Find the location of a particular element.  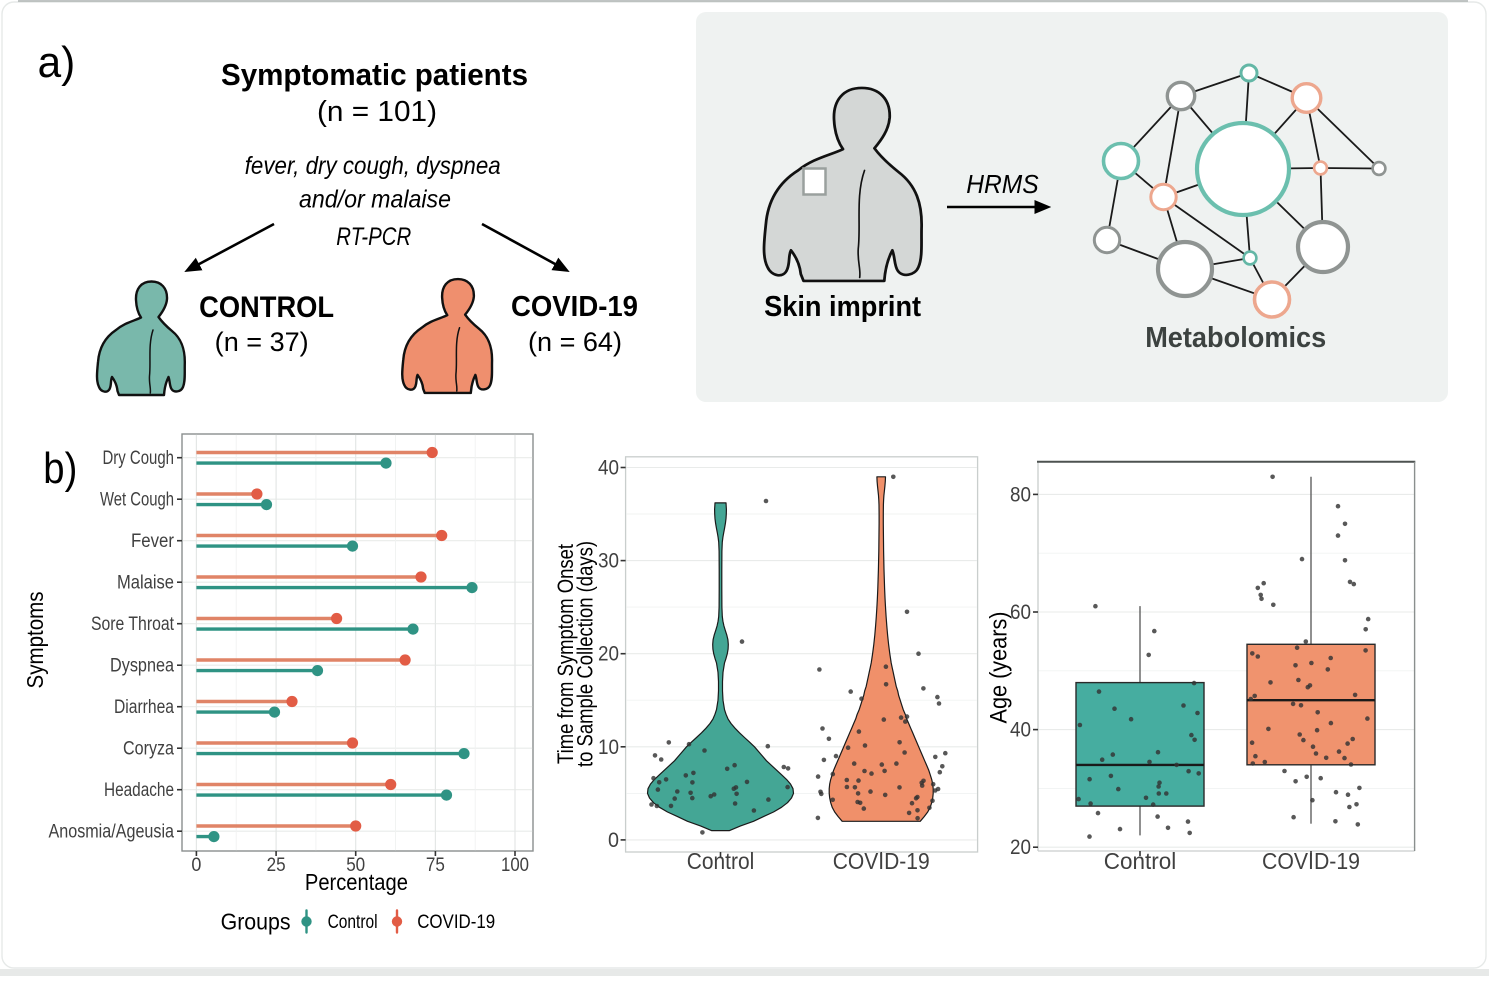

svg-text: a) is located at coordinates (57, 62).